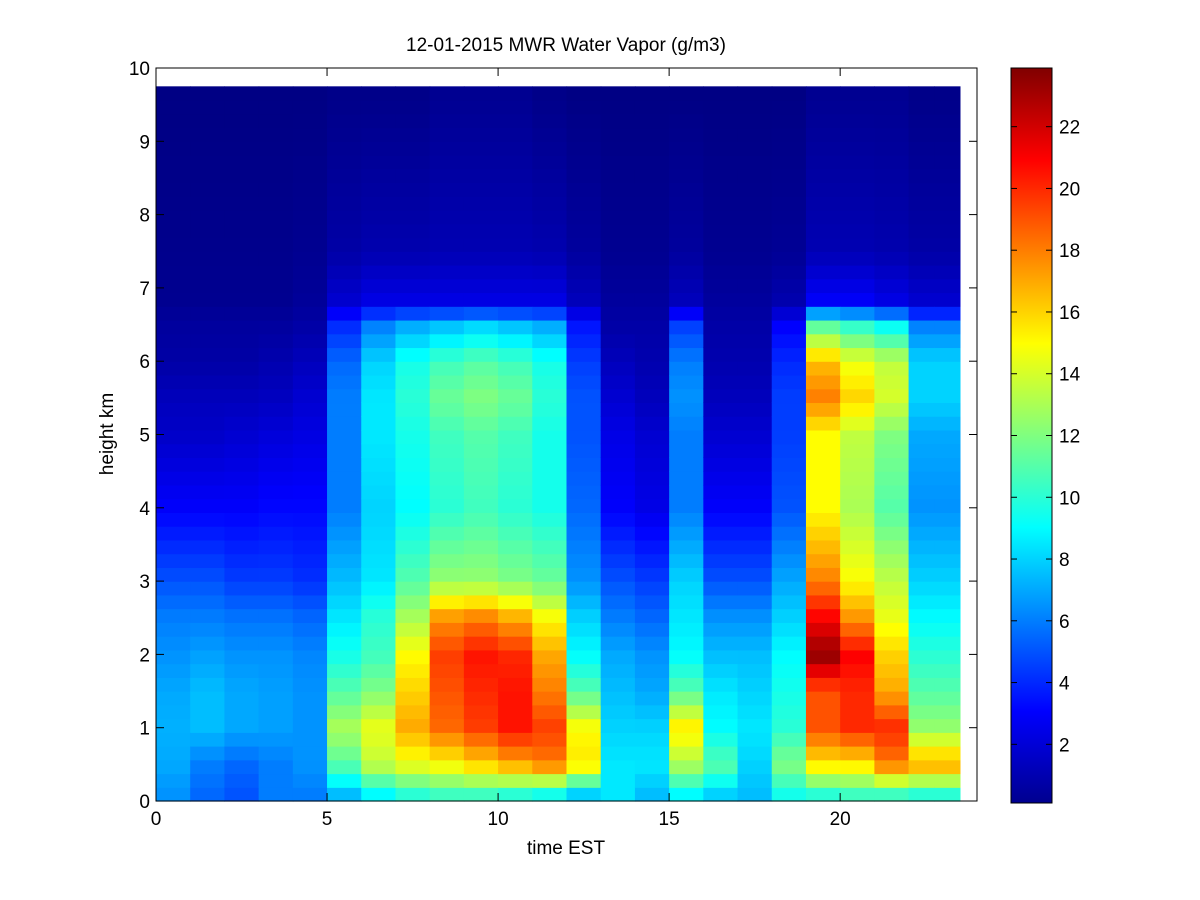 Image resolution: width=1200 pixels, height=900 pixels. I want to click on y-tick-label: 6, so click(144, 362).